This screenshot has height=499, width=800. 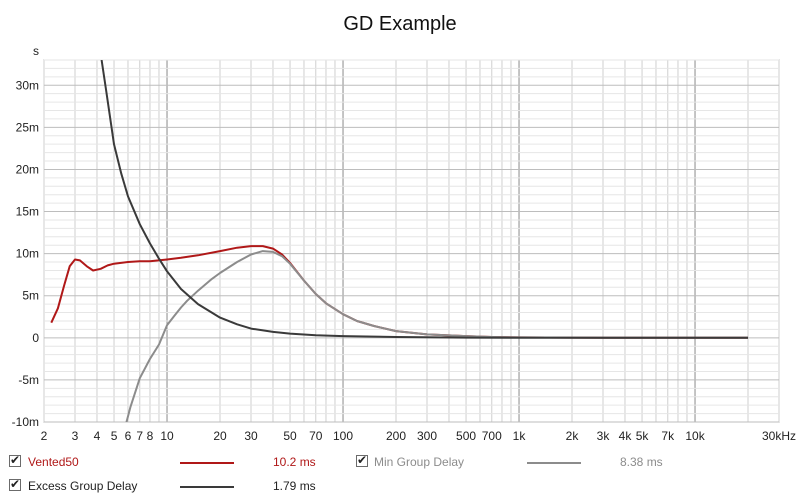 What do you see at coordinates (27, 127) in the screenshot?
I see `y-tick-label: 25m` at bounding box center [27, 127].